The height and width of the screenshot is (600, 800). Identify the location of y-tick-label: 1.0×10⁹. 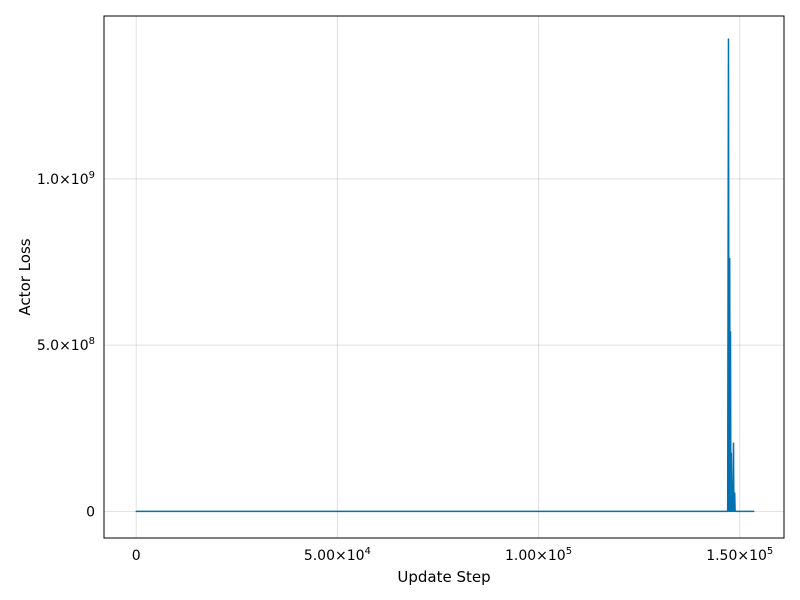
(66, 179).